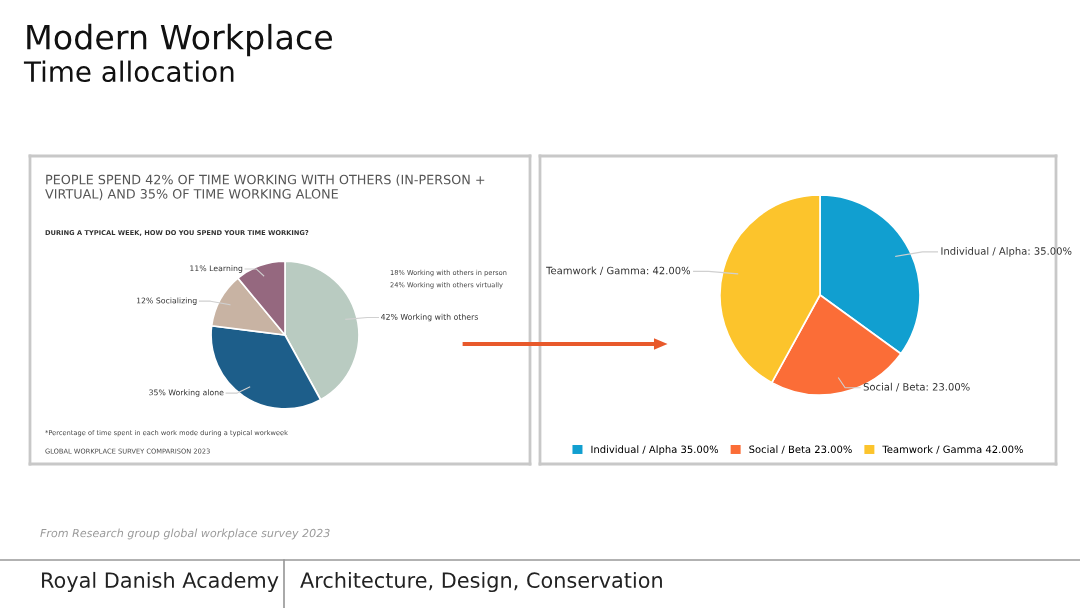 The width and height of the screenshot is (1080, 608). Describe the element at coordinates (179, 40) in the screenshot. I see `text: Modern Workplace` at that location.